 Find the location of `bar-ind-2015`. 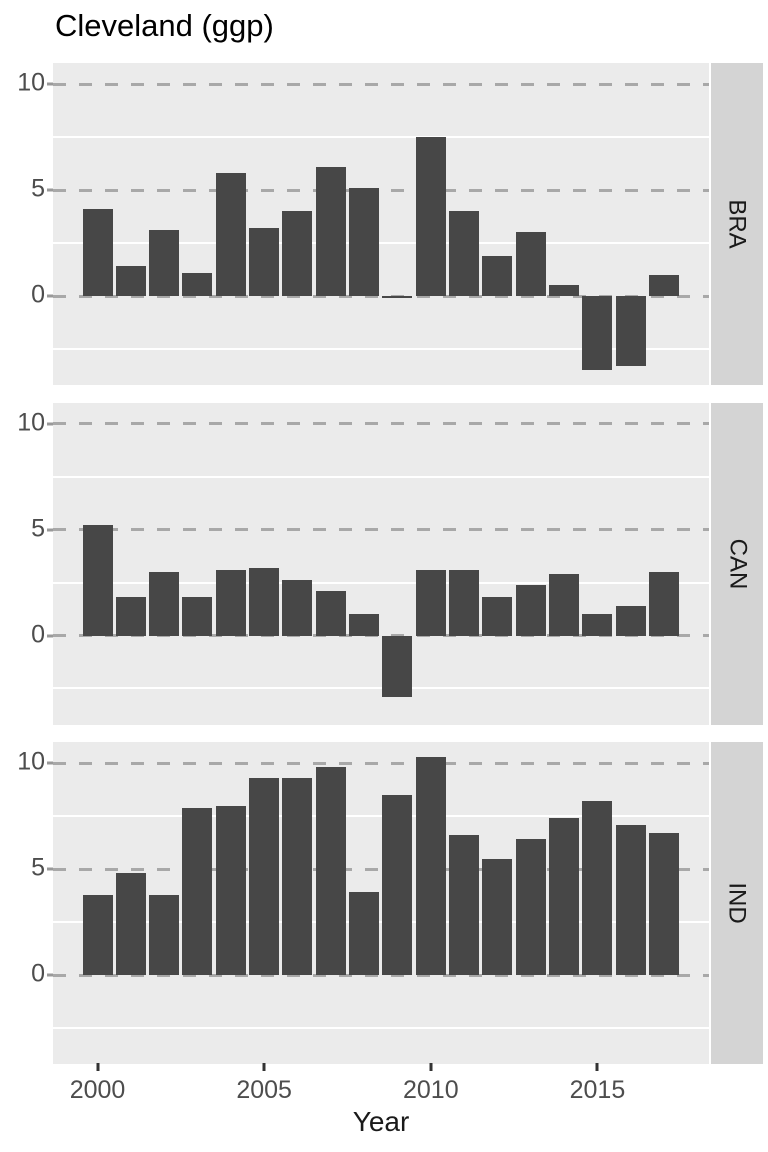

bar-ind-2015 is located at coordinates (597, 888).